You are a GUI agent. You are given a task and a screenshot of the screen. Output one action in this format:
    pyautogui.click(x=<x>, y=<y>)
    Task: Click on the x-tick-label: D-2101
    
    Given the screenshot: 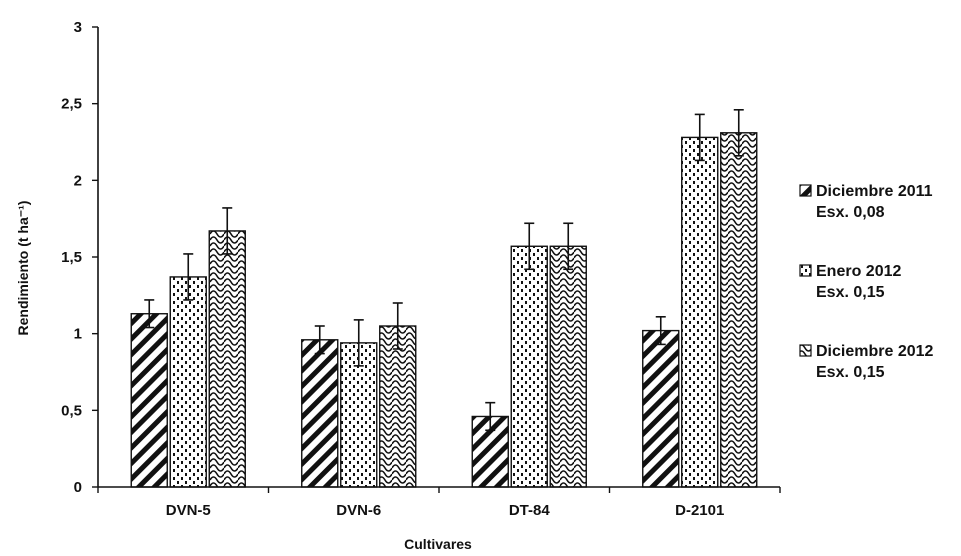 What is the action you would take?
    pyautogui.click(x=699, y=510)
    